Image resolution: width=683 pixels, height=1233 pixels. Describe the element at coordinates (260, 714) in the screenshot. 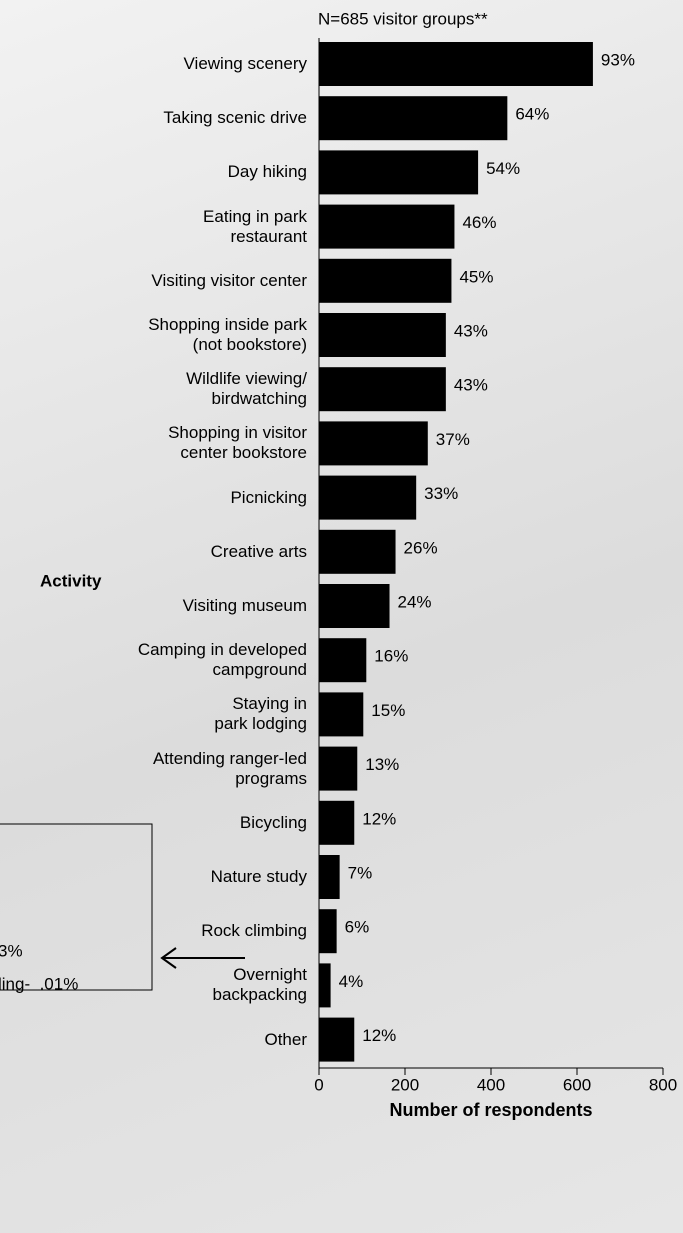

I see `category-label: Staying in park lodging` at that location.